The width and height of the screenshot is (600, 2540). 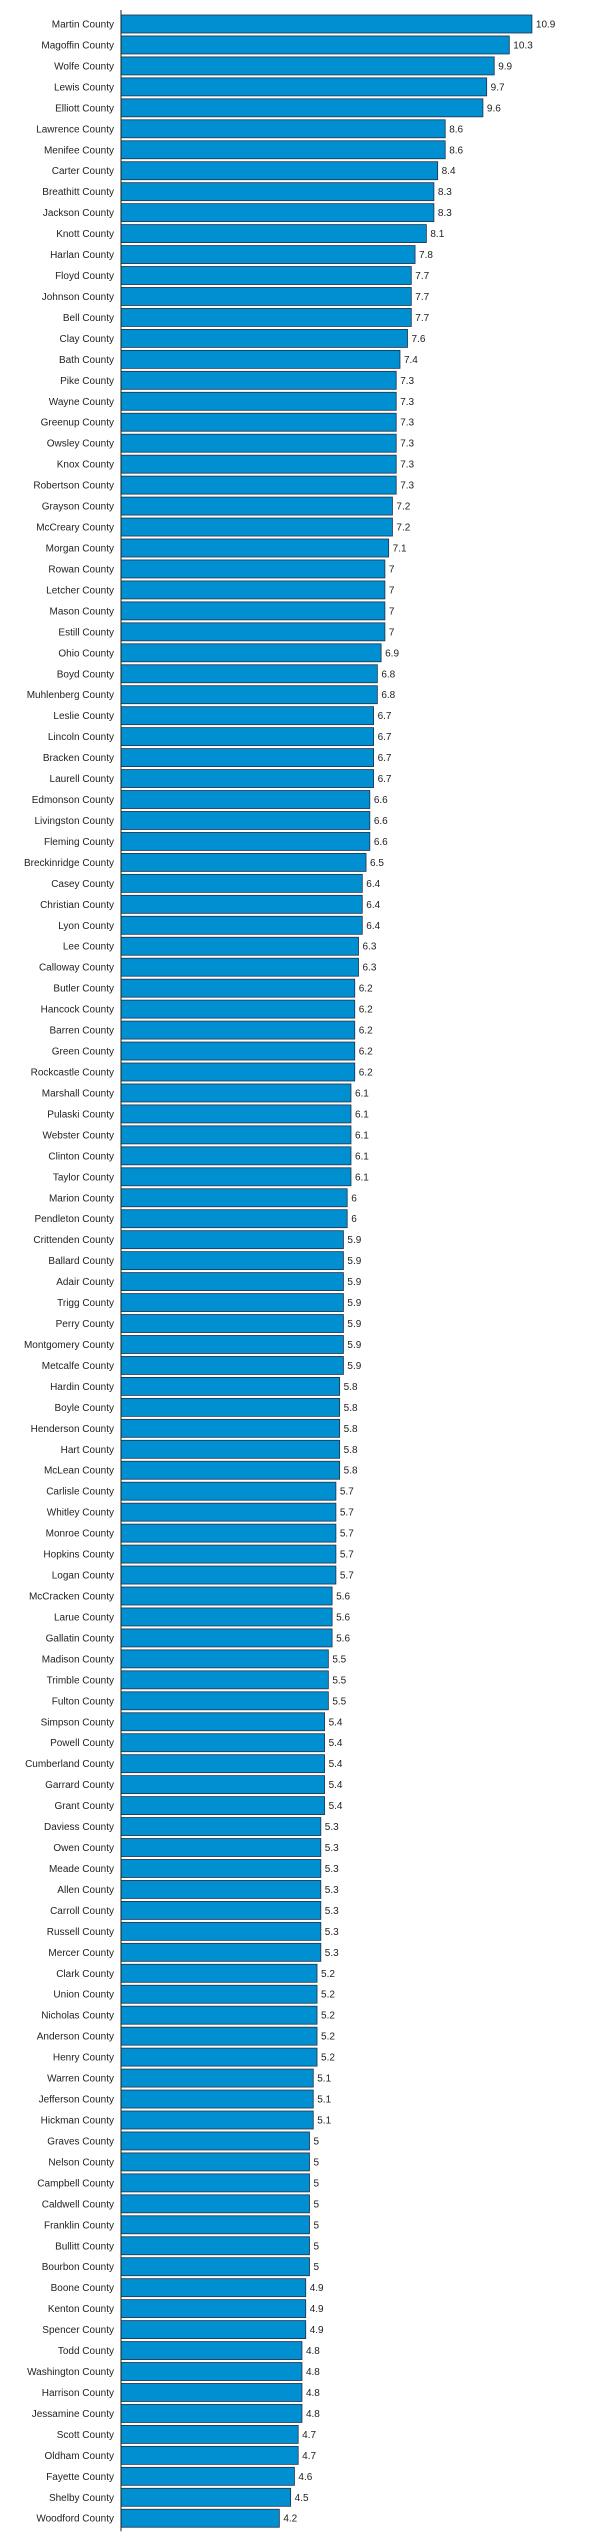 I want to click on bar-lee-county, so click(x=239, y=946).